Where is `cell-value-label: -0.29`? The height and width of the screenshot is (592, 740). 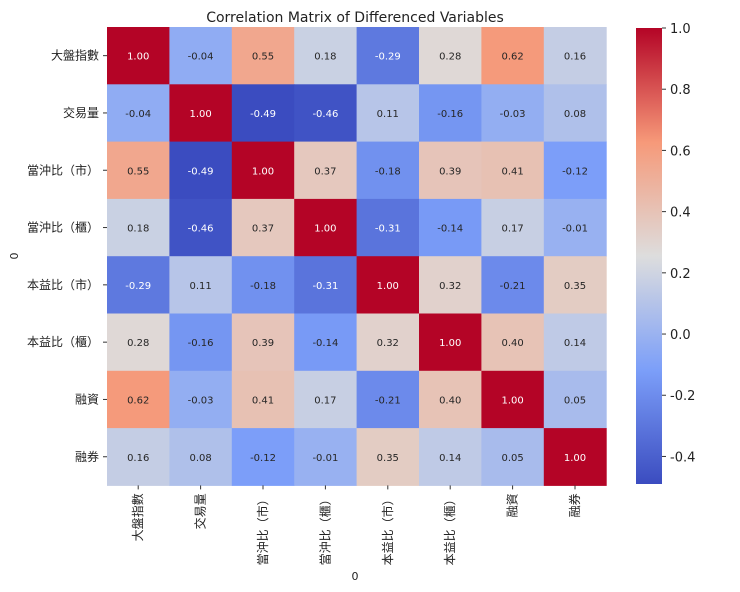 cell-value-label: -0.29 is located at coordinates (388, 57).